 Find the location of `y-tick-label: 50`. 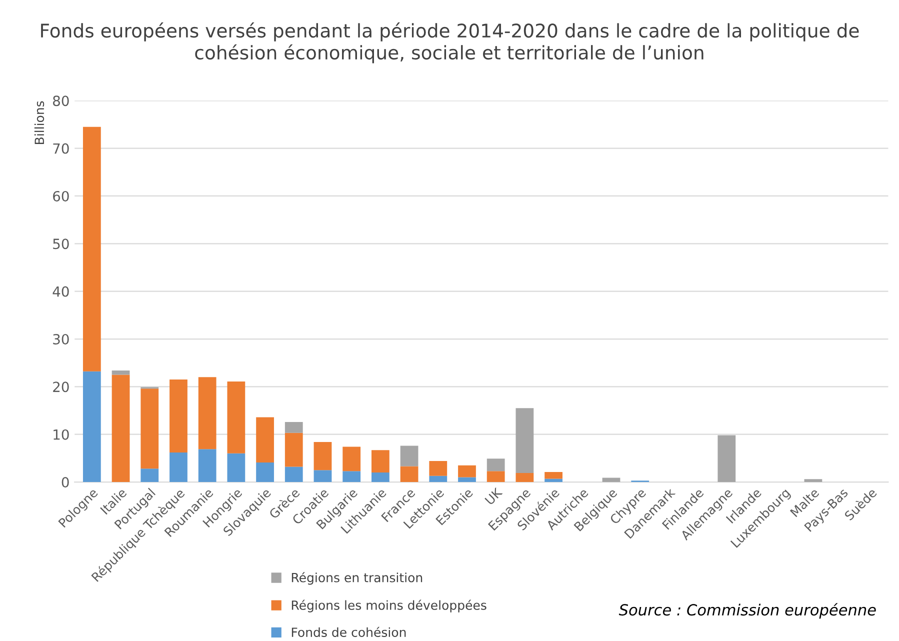

y-tick-label: 50 is located at coordinates (61, 244).